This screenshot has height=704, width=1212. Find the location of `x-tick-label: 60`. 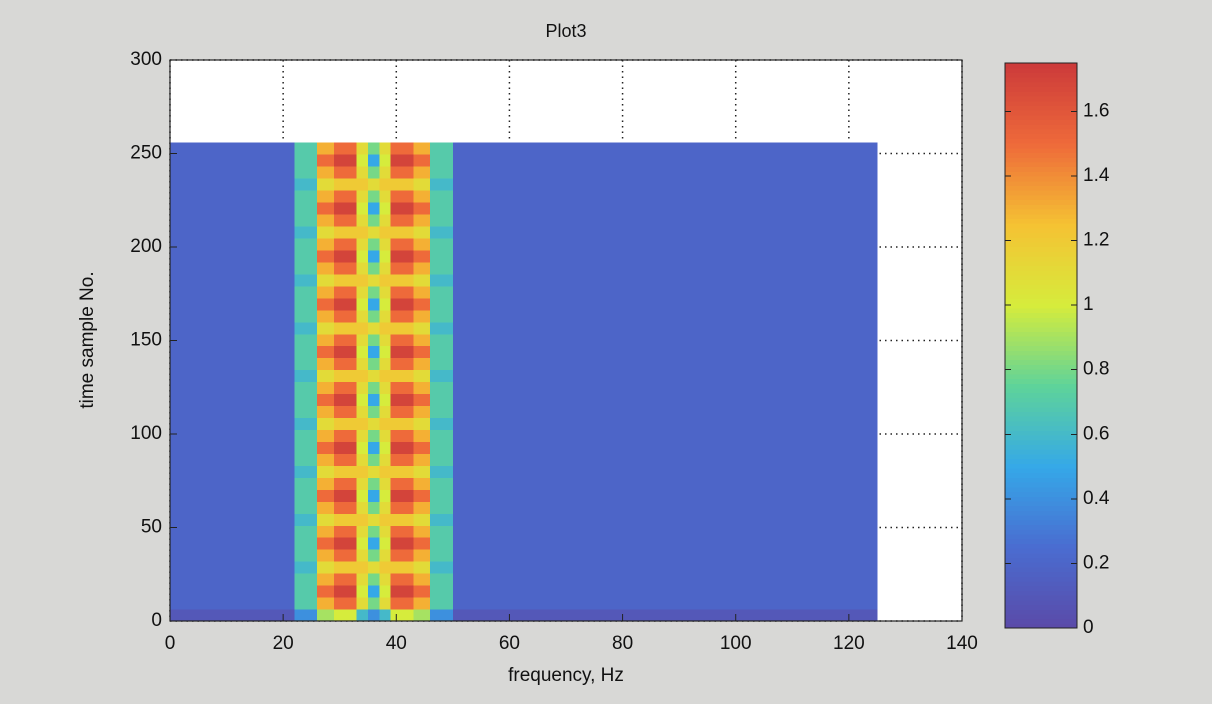

x-tick-label: 60 is located at coordinates (509, 643).